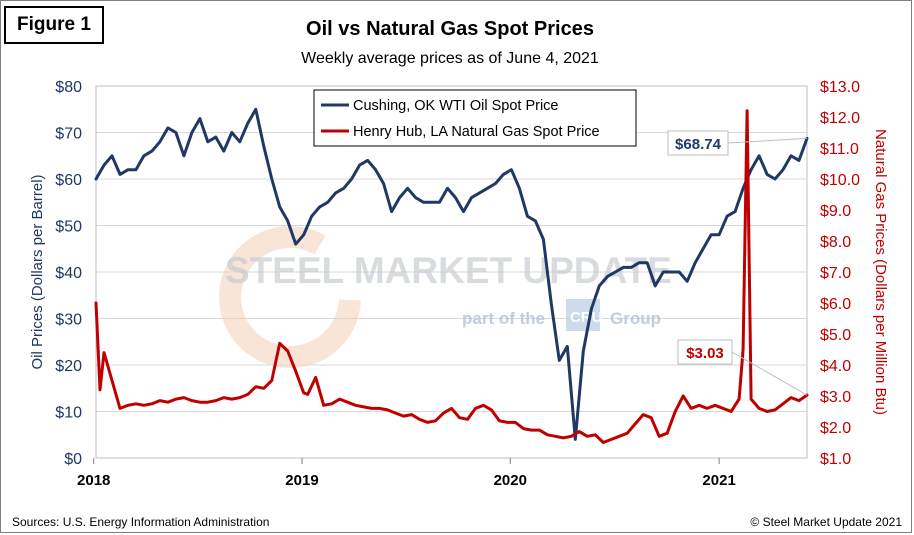  I want to click on right-tick-label: $12.0, so click(840, 118).